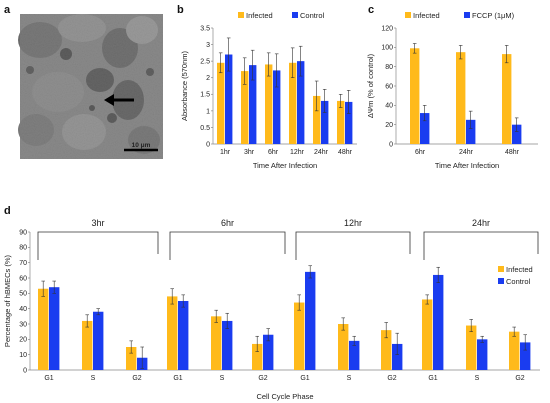  Describe the element at coordinates (507, 99) in the screenshot. I see `bar-infected-48hr` at that location.